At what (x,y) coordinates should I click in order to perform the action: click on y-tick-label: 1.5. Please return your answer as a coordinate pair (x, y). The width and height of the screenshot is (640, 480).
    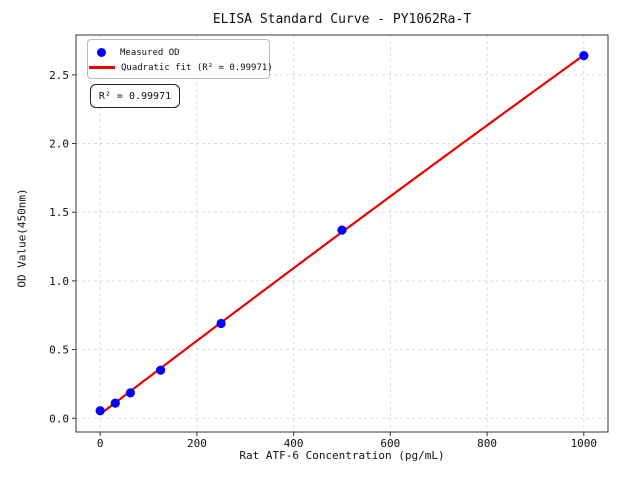
    Looking at the image, I should click on (59, 212).